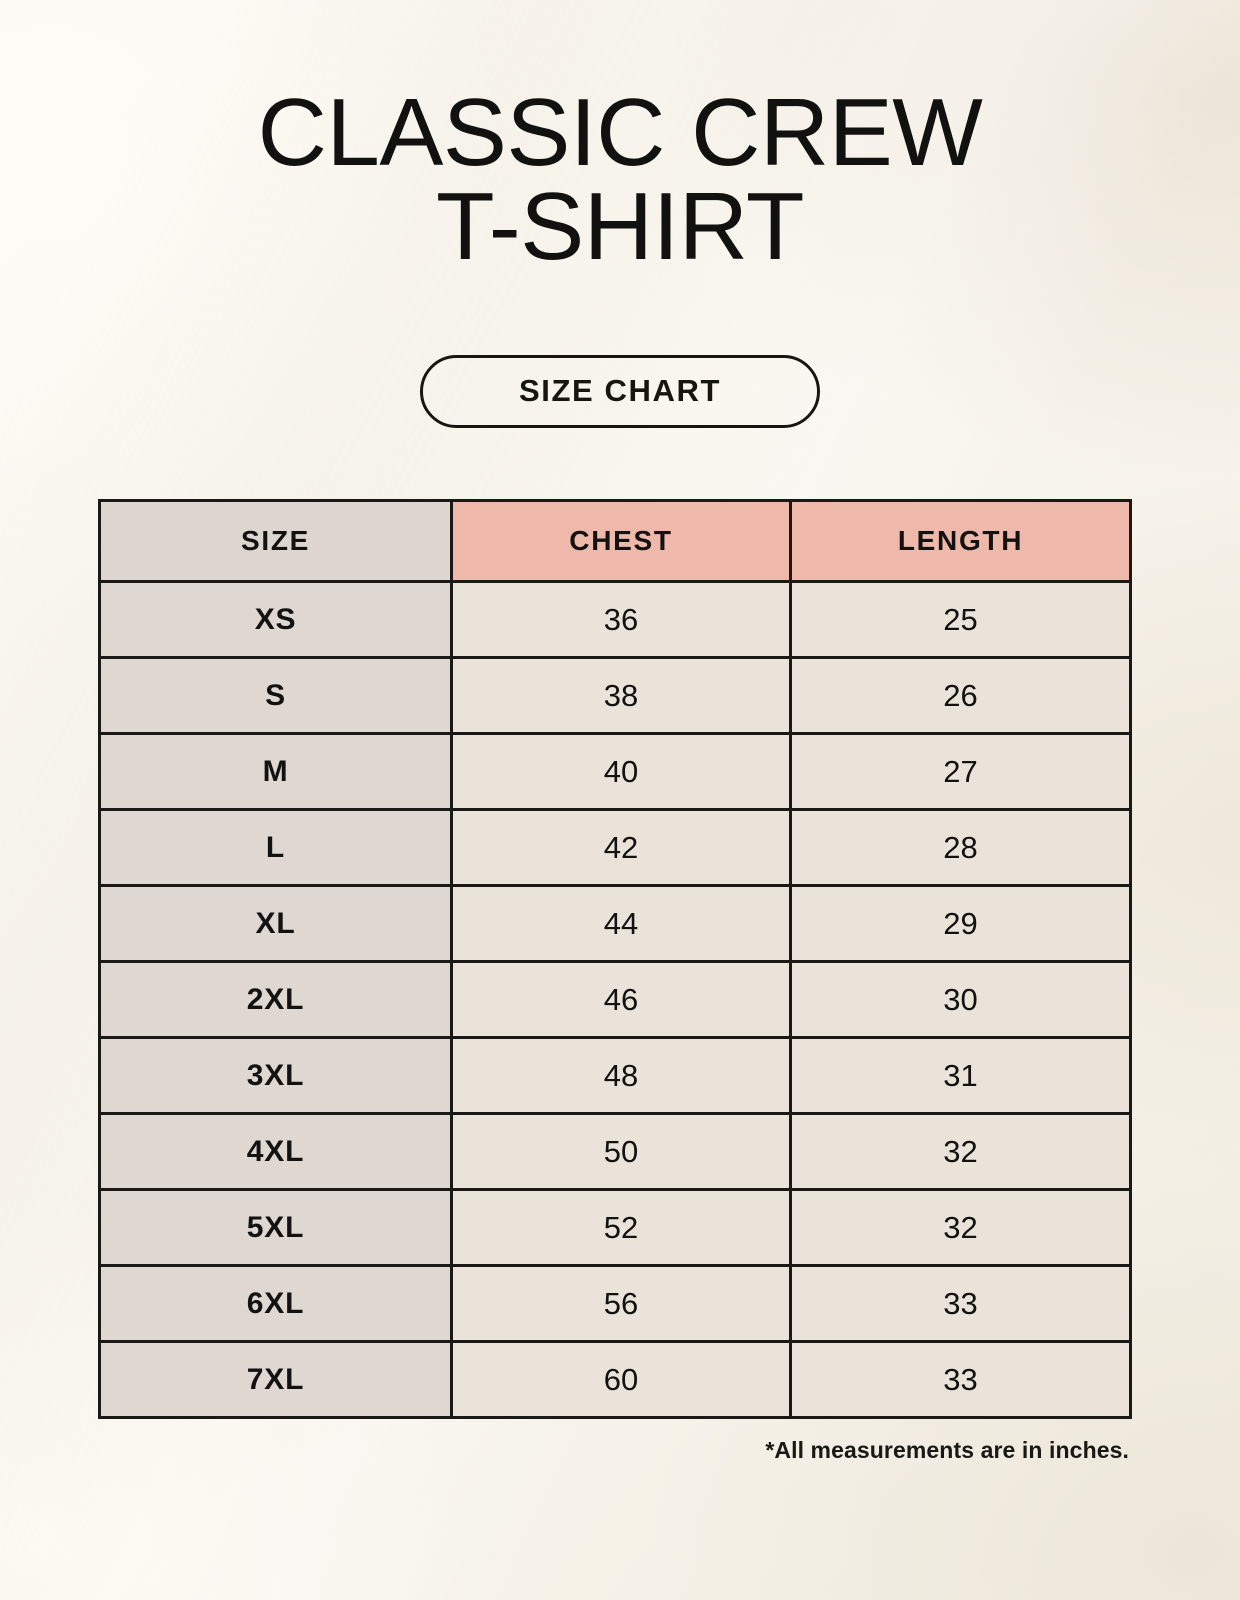  I want to click on title-block: CLASSIC CREW T-SHIRT, so click(620, 180).